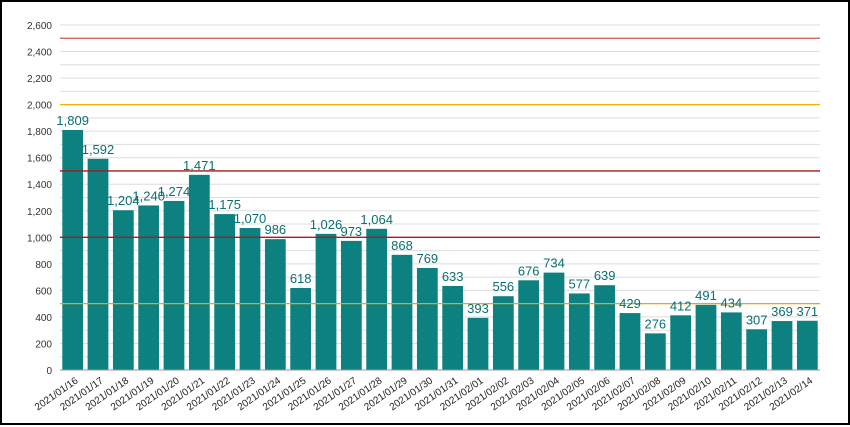  Describe the element at coordinates (655, 323) in the screenshot. I see `data-label: 276` at that location.